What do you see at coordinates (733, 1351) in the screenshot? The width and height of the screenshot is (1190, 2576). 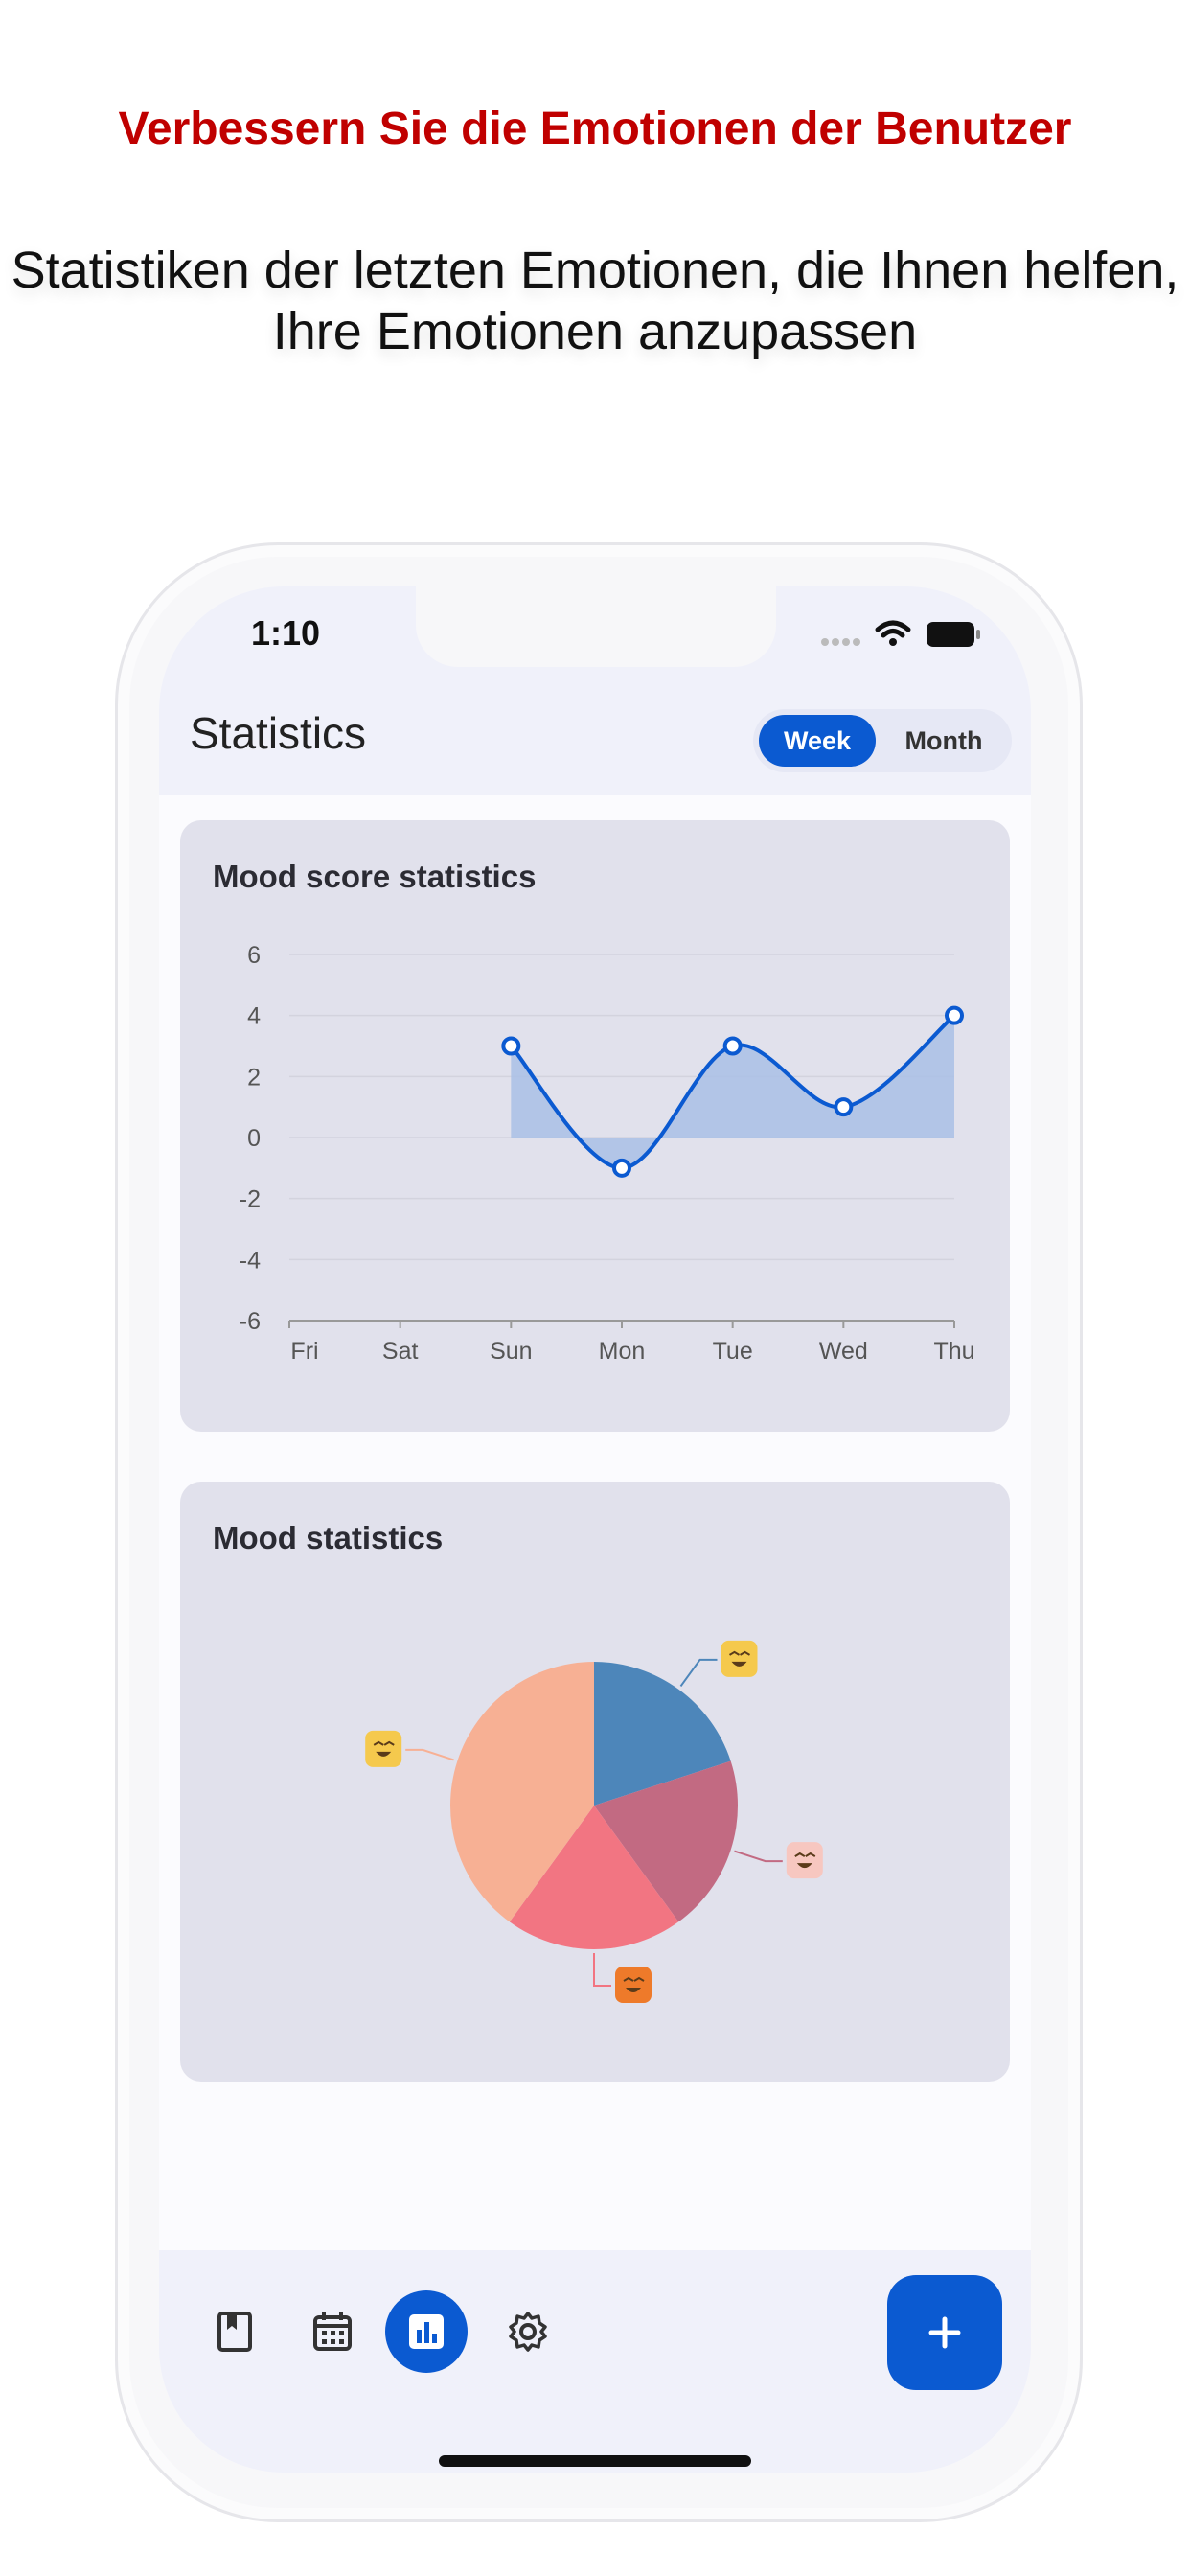 I see `x-tick-label: Tue` at bounding box center [733, 1351].